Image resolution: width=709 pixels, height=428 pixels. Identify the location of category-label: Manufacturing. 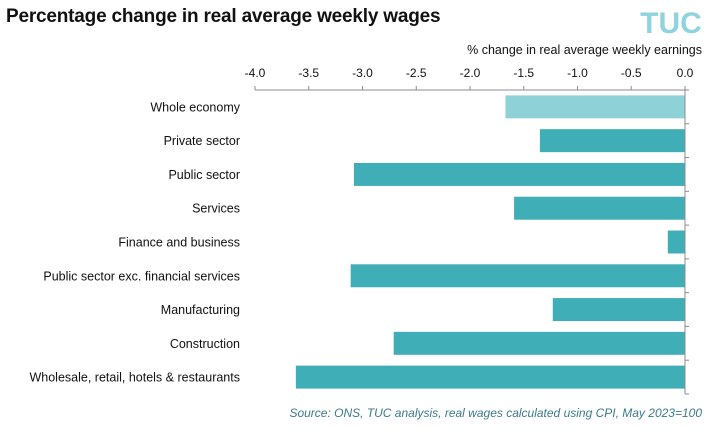
(200, 310).